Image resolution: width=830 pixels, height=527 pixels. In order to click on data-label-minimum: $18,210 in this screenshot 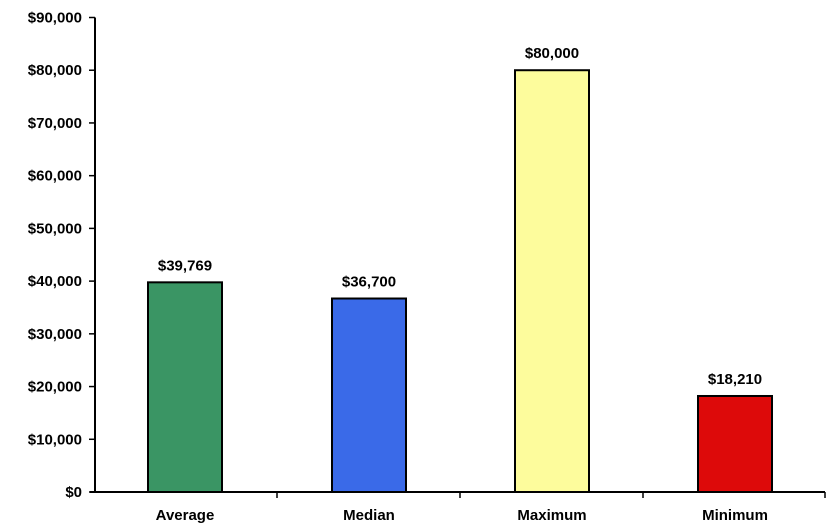, I will do `click(735, 379)`.